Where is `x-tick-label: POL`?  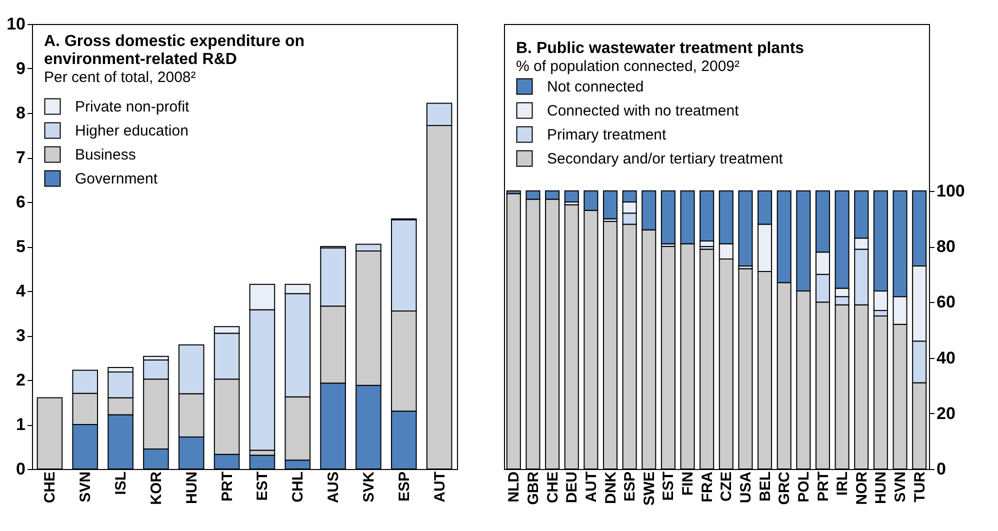
x-tick-label: POL is located at coordinates (803, 487).